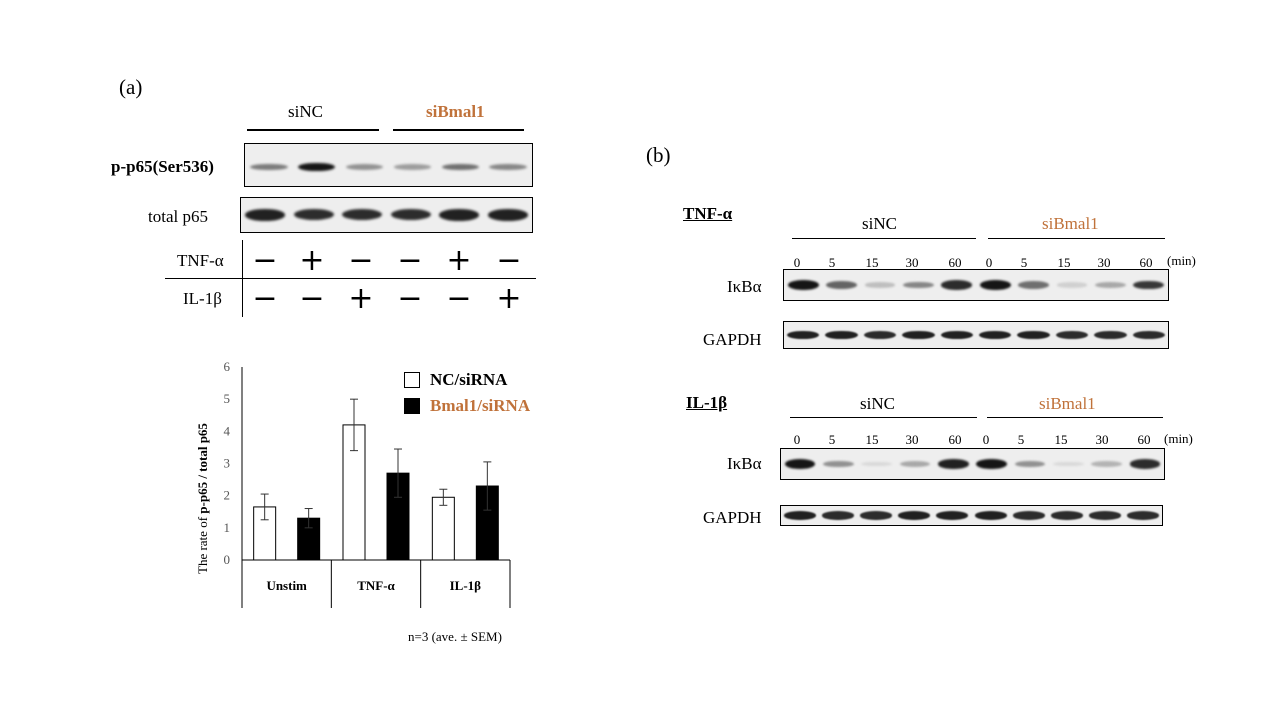 The width and height of the screenshot is (1280, 720). Describe the element at coordinates (313, 130) in the screenshot. I see `group-bracket-sinc` at that location.